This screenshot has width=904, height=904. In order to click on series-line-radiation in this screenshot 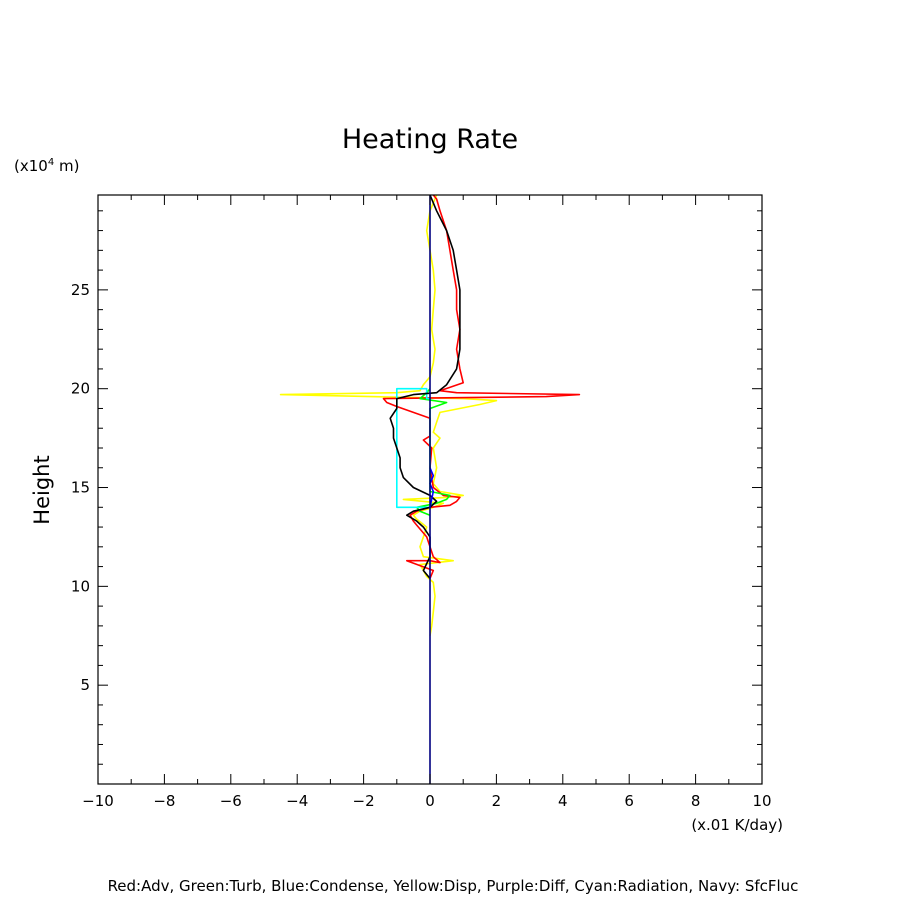, I will do `click(412, 448)`.